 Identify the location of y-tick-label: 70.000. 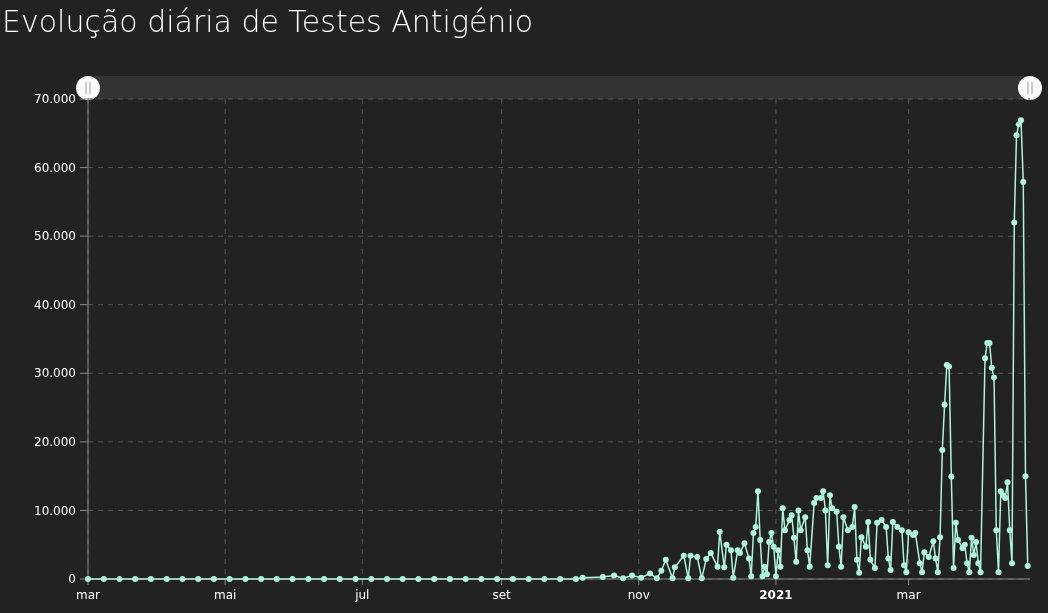
(55, 99).